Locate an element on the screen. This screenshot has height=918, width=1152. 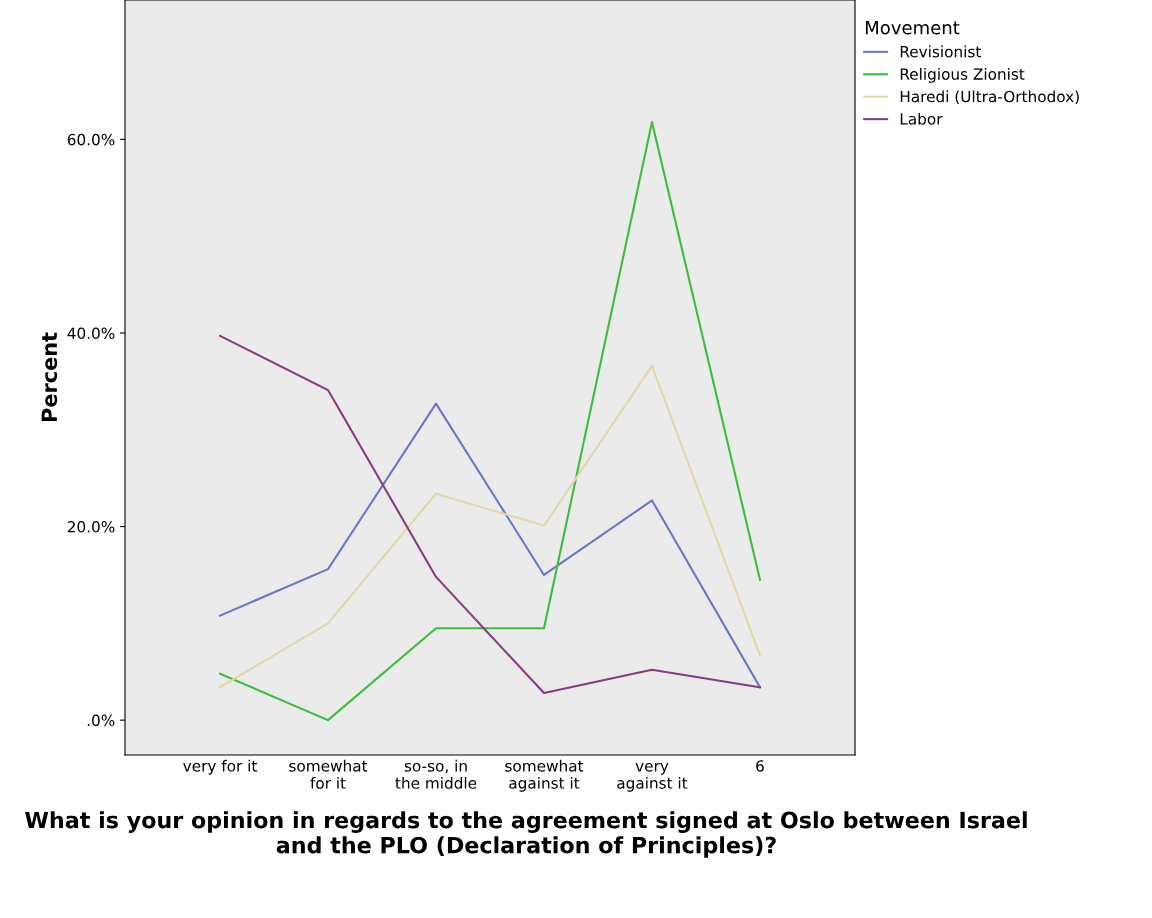
y-tick-label: .0% is located at coordinates (101, 720).